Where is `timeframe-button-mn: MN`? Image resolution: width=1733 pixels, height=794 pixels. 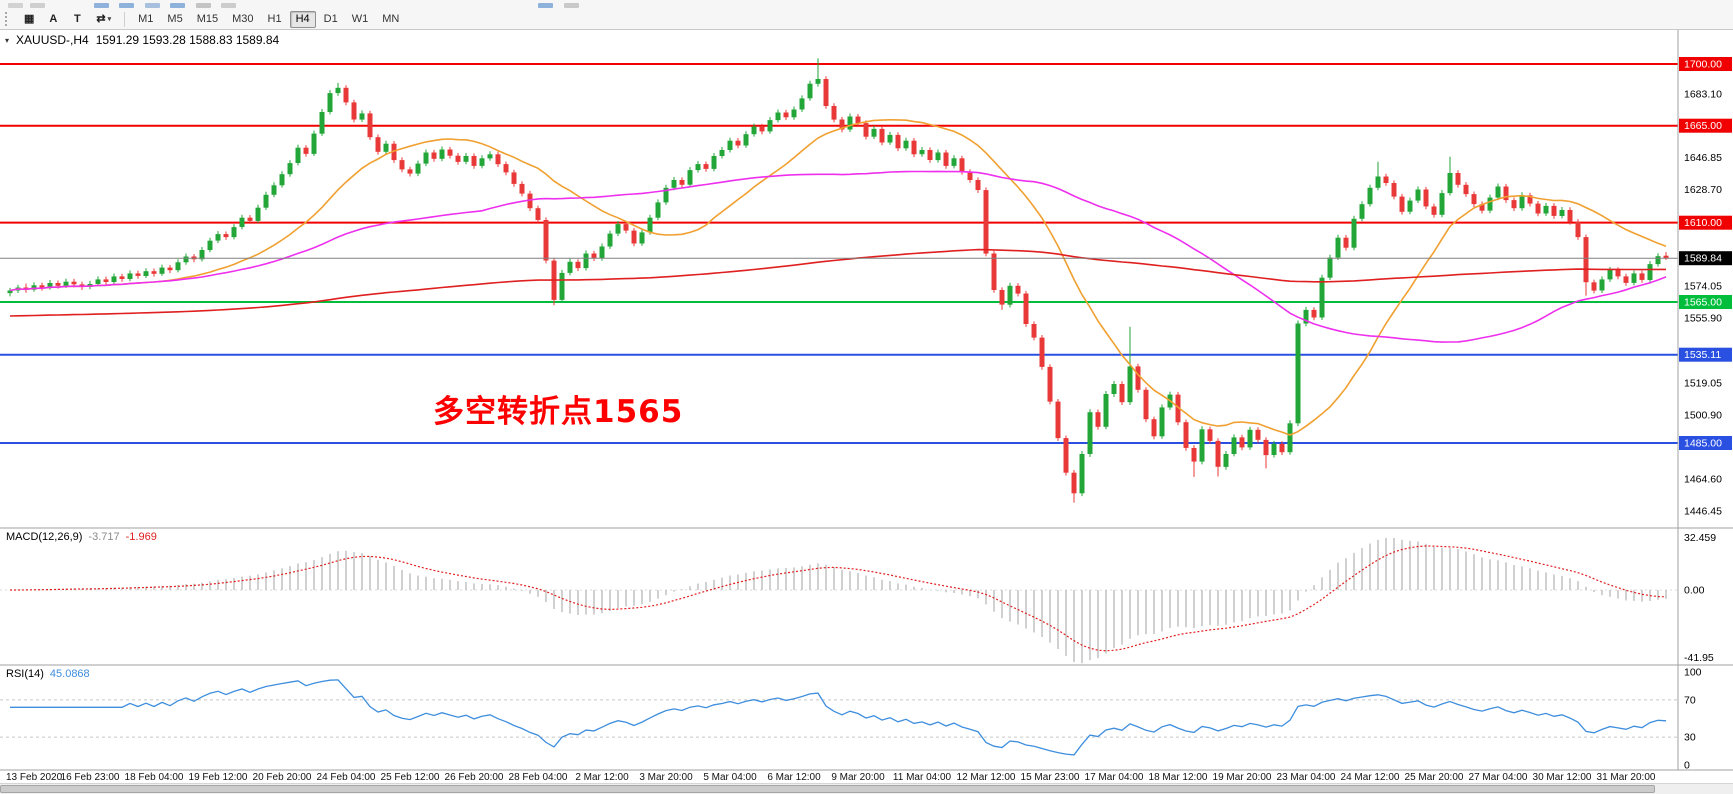 timeframe-button-mn: MN is located at coordinates (390, 19).